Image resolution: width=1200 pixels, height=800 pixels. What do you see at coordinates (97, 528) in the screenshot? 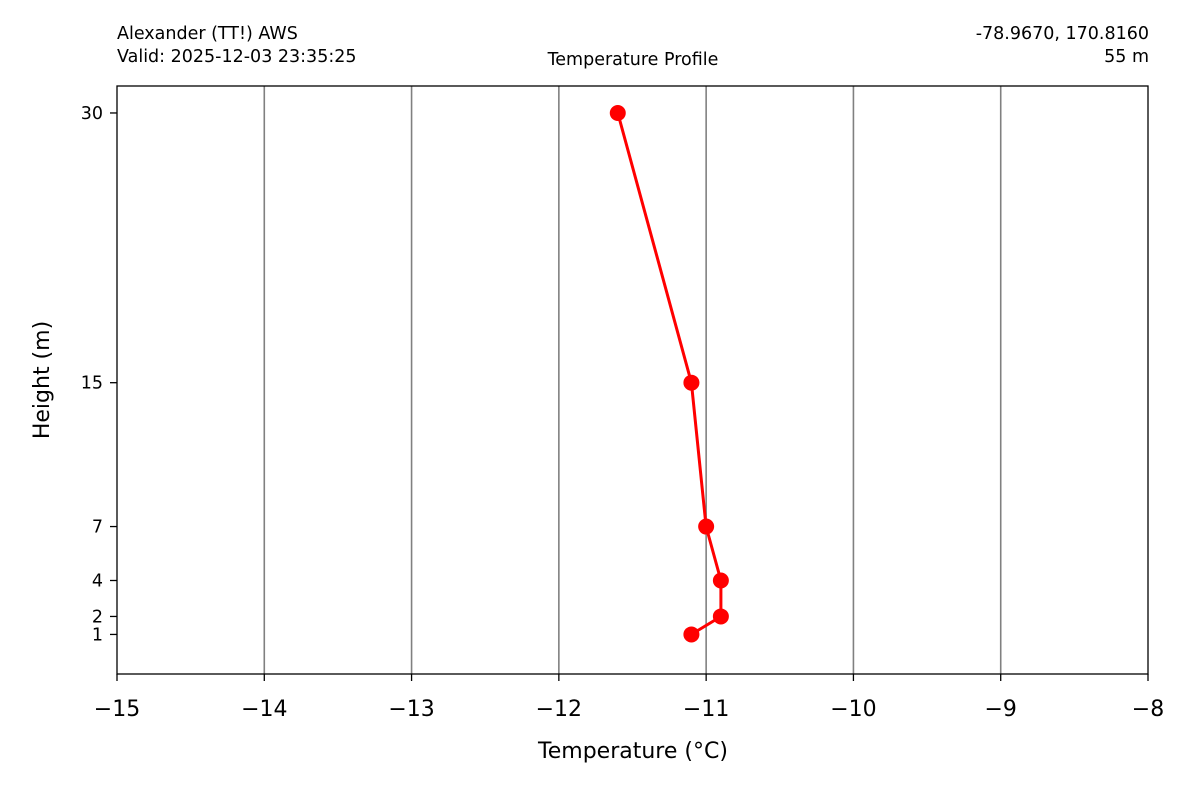
I see `y-tick-label: 7` at bounding box center [97, 528].